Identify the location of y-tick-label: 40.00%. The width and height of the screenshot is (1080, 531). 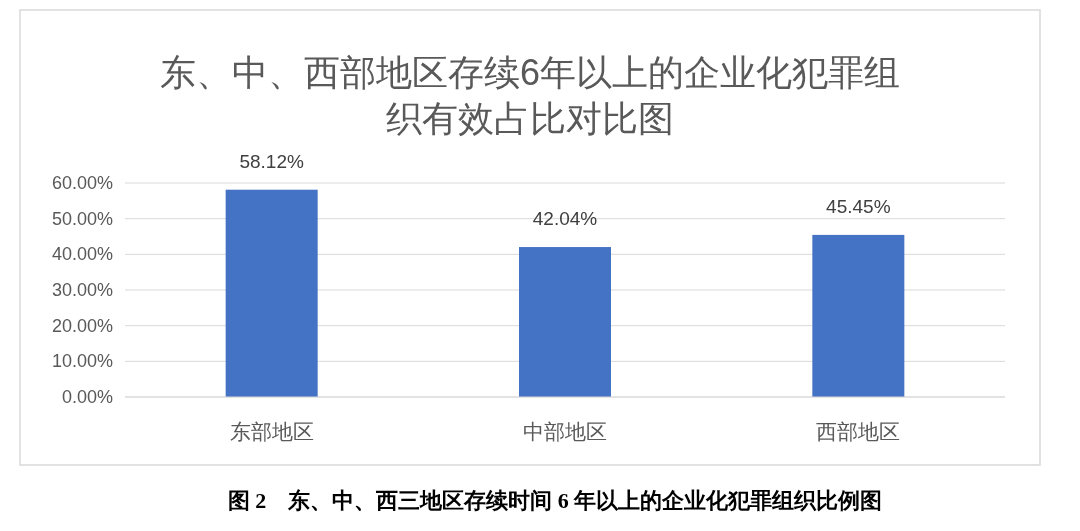
(82, 254).